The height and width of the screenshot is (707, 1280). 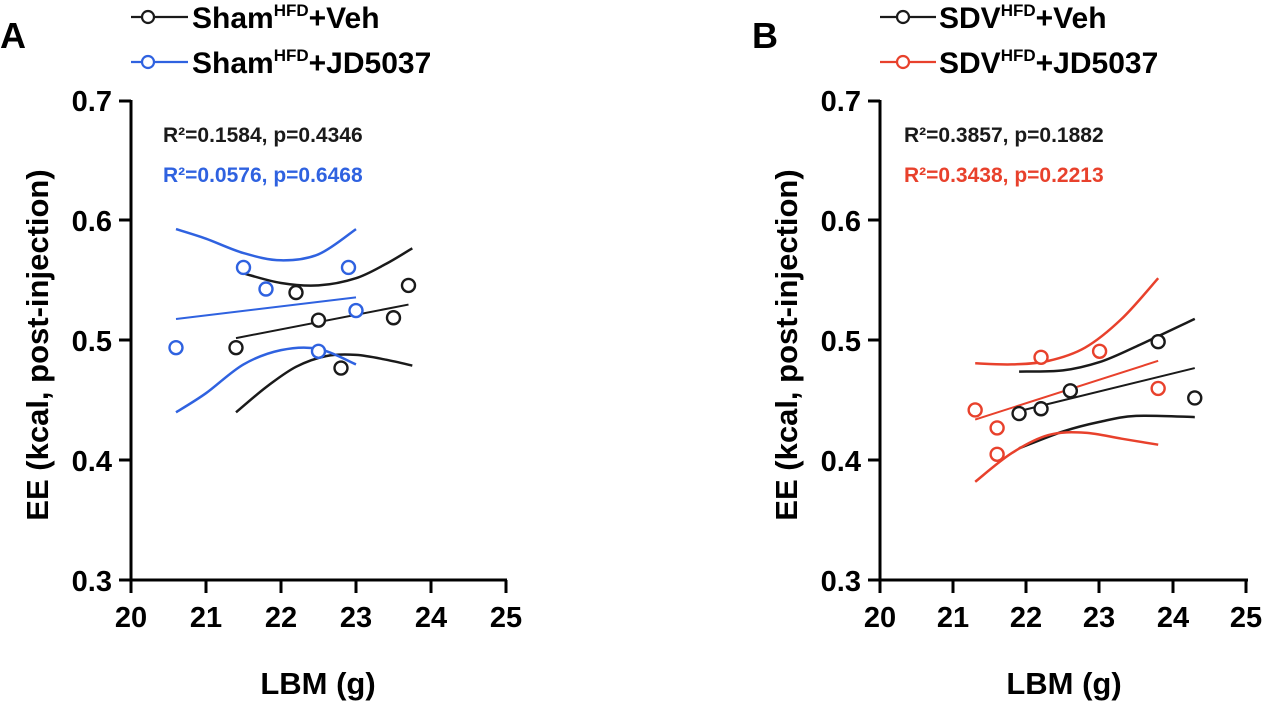 I want to click on legend-label: SDVHFD+Veh, so click(x=1023, y=18).